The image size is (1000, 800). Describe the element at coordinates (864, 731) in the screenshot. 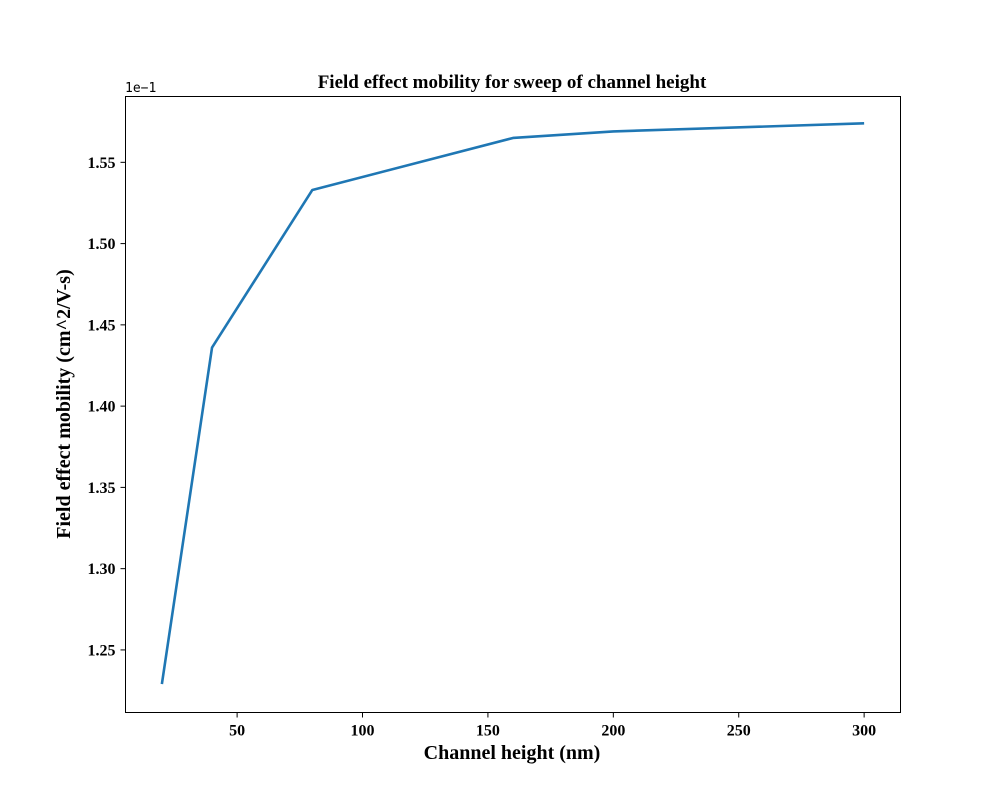

I see `x-tick-label: 300` at that location.